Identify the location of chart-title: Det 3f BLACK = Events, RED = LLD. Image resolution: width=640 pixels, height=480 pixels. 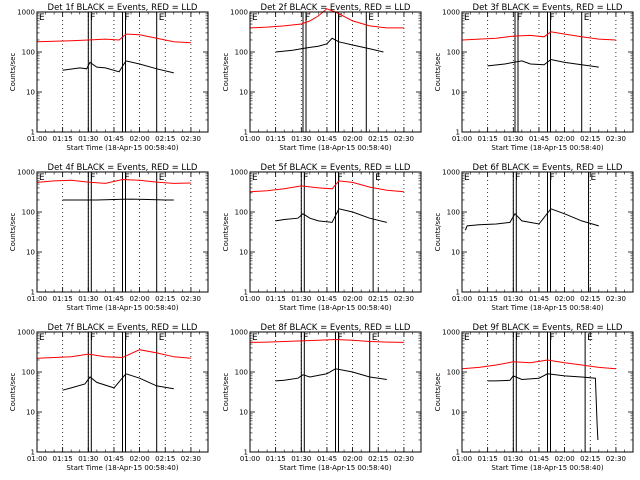
(548, 8).